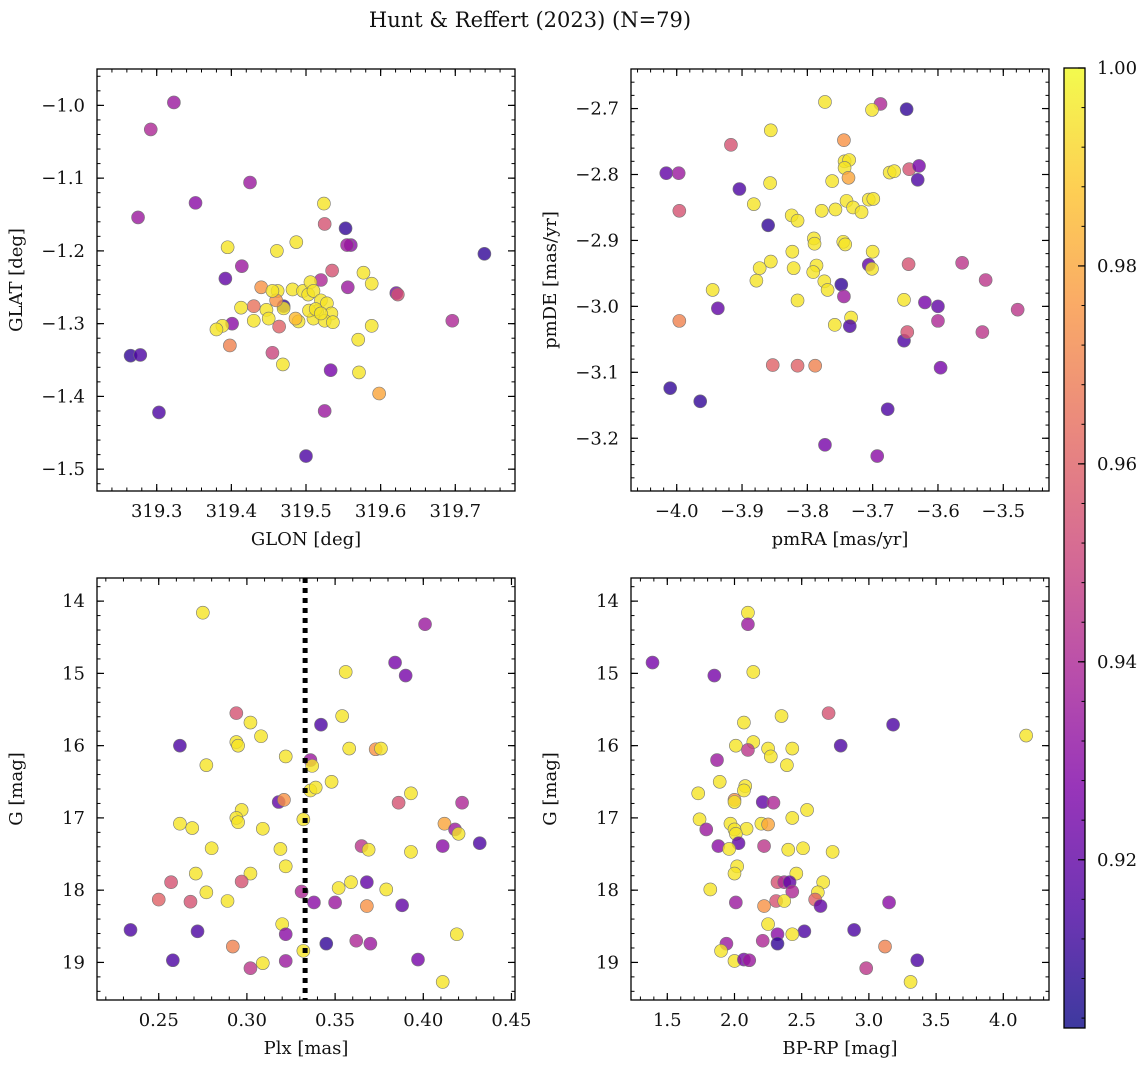  Describe the element at coordinates (1117, 464) in the screenshot. I see `colorbar-tick-label: 0.96` at that location.